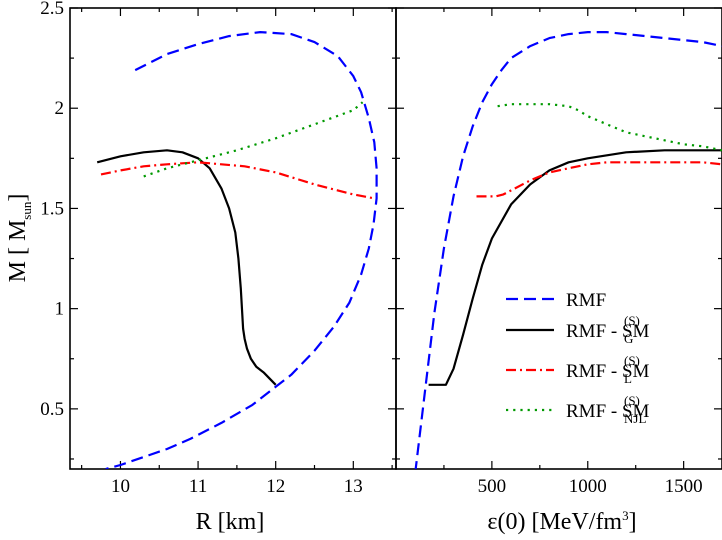  What do you see at coordinates (608, 329) in the screenshot?
I see `legend-label-sm-g: RMF - SM(S) G` at bounding box center [608, 329].